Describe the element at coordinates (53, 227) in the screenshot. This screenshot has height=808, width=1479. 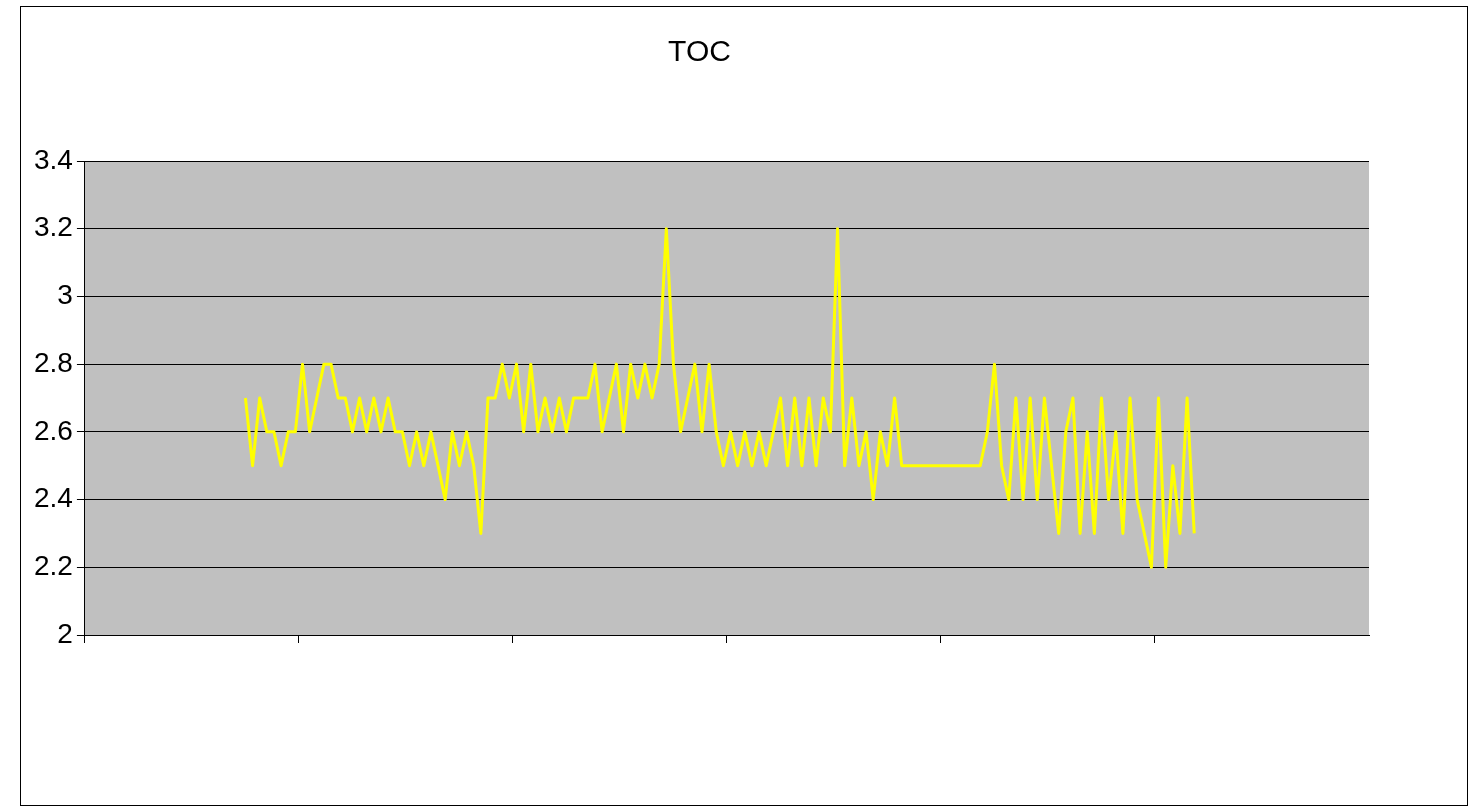
I see `y-tick-label: 3.2` at that location.